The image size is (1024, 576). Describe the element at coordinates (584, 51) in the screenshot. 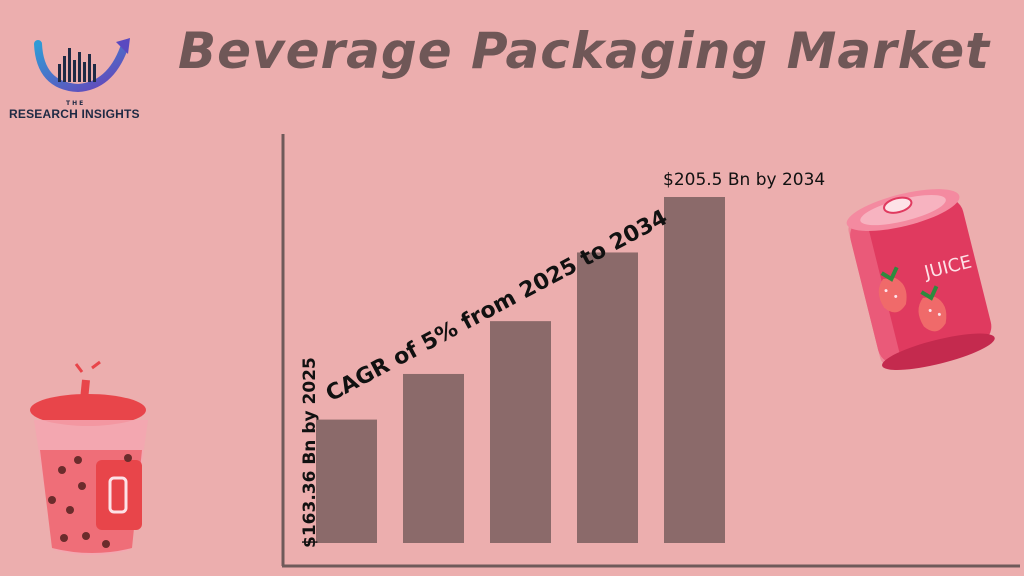

I see `page-title: Beverage Packaging Market` at that location.